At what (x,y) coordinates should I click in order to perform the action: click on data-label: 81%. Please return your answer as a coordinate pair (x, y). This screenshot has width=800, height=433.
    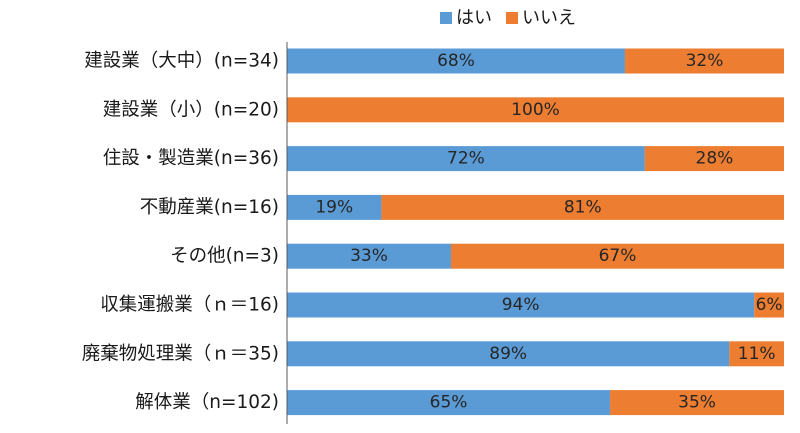
    Looking at the image, I should click on (583, 207).